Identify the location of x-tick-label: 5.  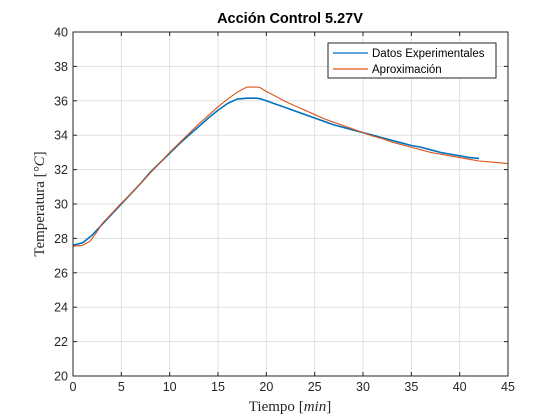
(121, 387).